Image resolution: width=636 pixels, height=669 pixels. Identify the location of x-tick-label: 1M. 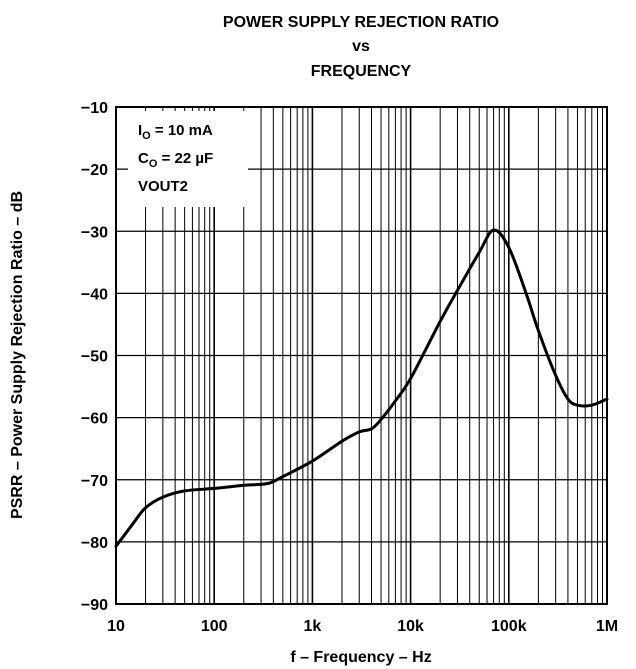
(607, 626).